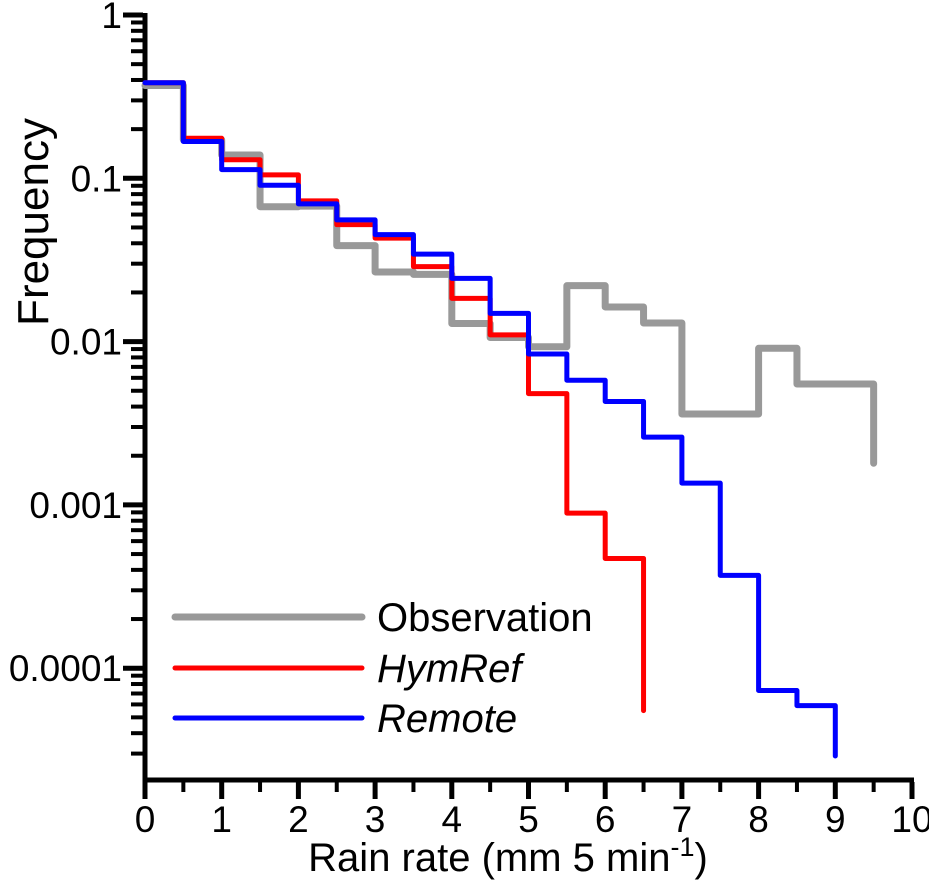 The width and height of the screenshot is (929, 882). I want to click on x-tick-label: 9, so click(835, 819).